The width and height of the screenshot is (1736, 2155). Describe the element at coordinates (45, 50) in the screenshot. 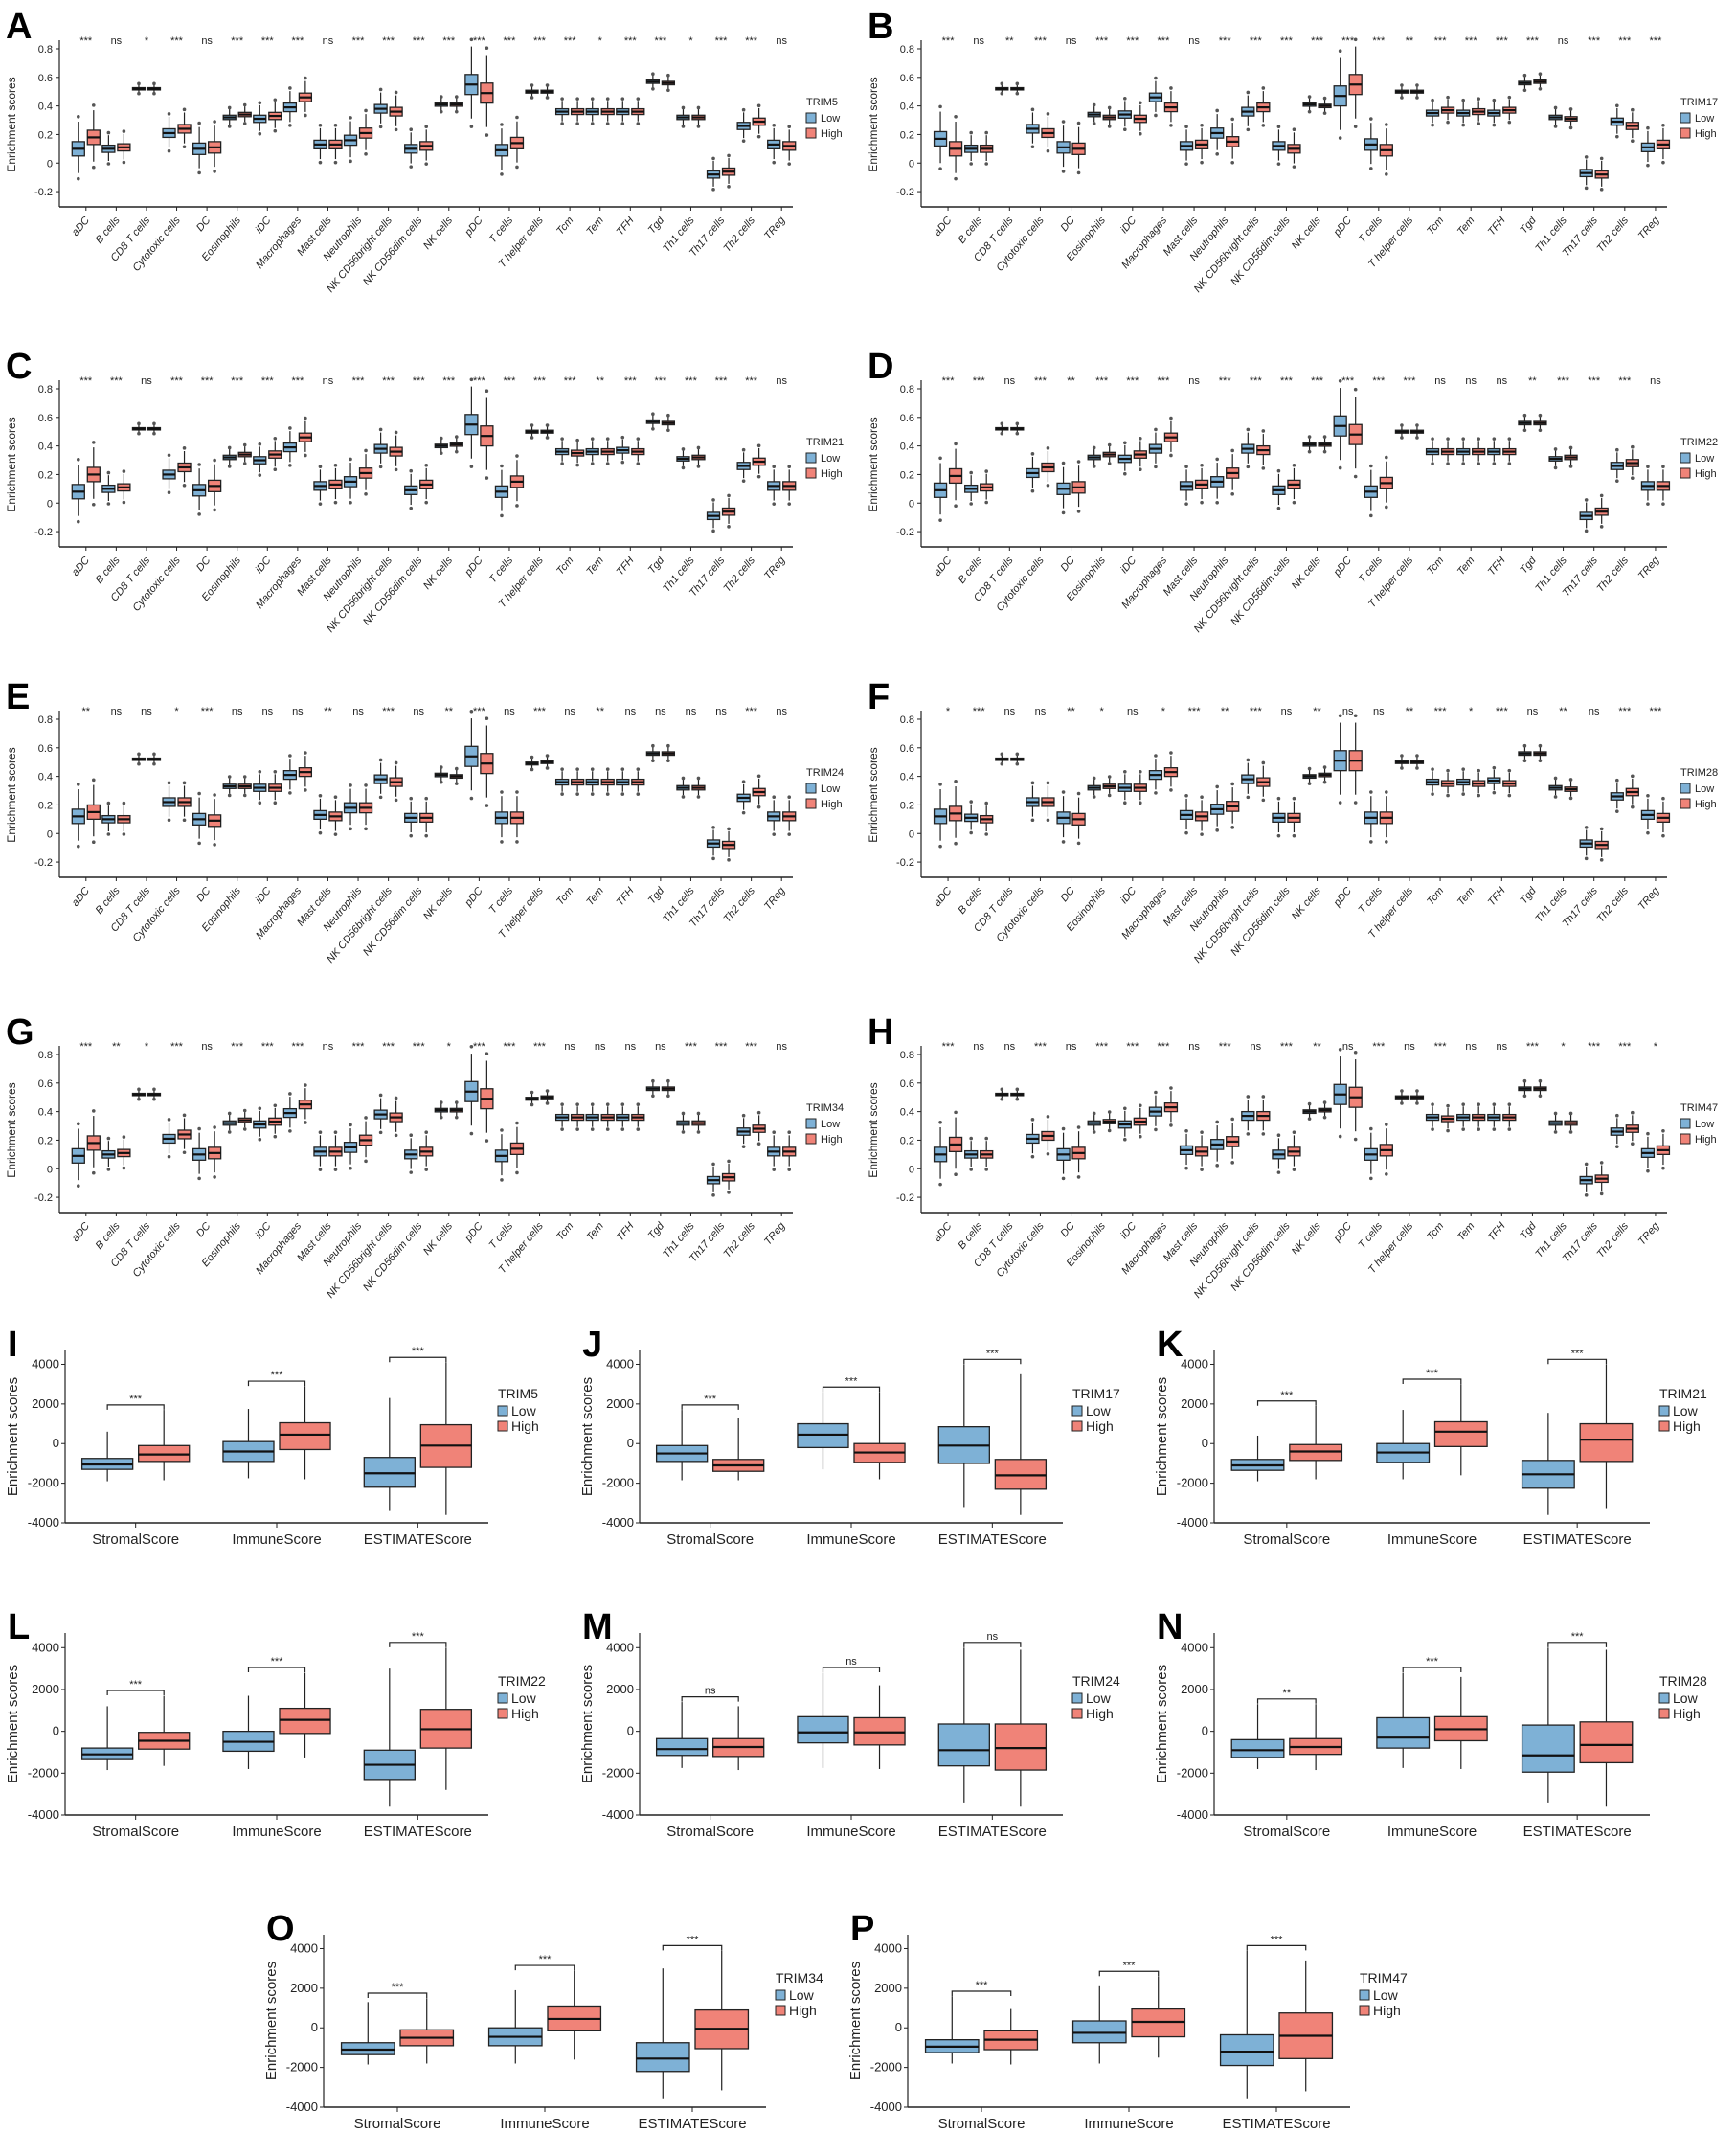

I see `y-tick-label: 0.8` at that location.